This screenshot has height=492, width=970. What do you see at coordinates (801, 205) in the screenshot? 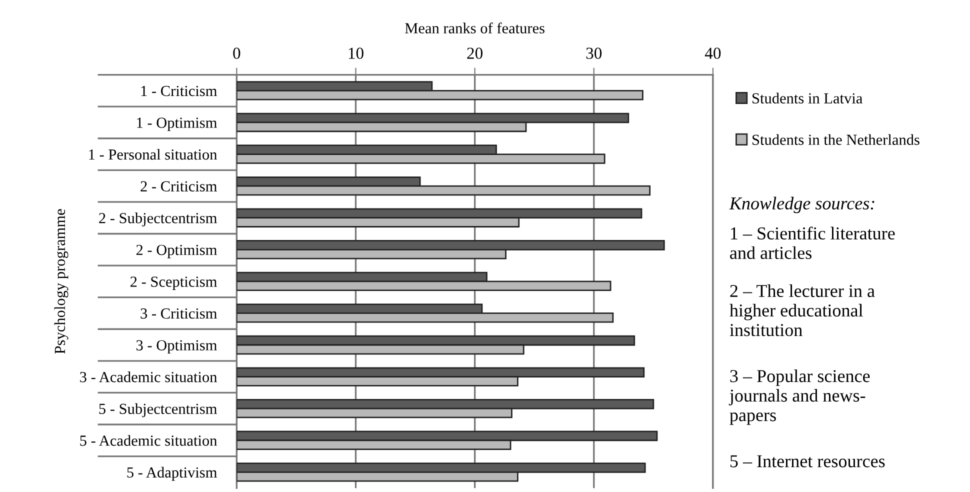
I see `text: Knowledge sources:` at bounding box center [801, 205].